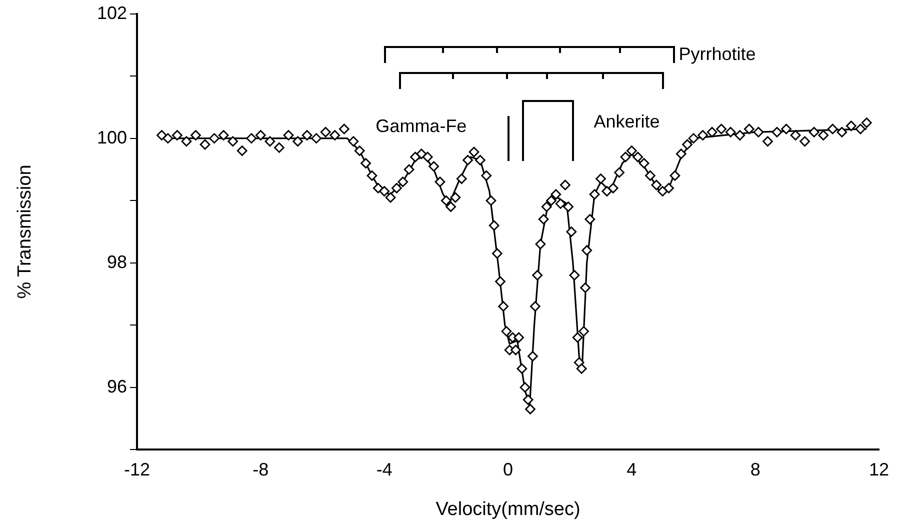 This screenshot has width=901, height=531. I want to click on annotation: Gamma-Fe, so click(421, 126).